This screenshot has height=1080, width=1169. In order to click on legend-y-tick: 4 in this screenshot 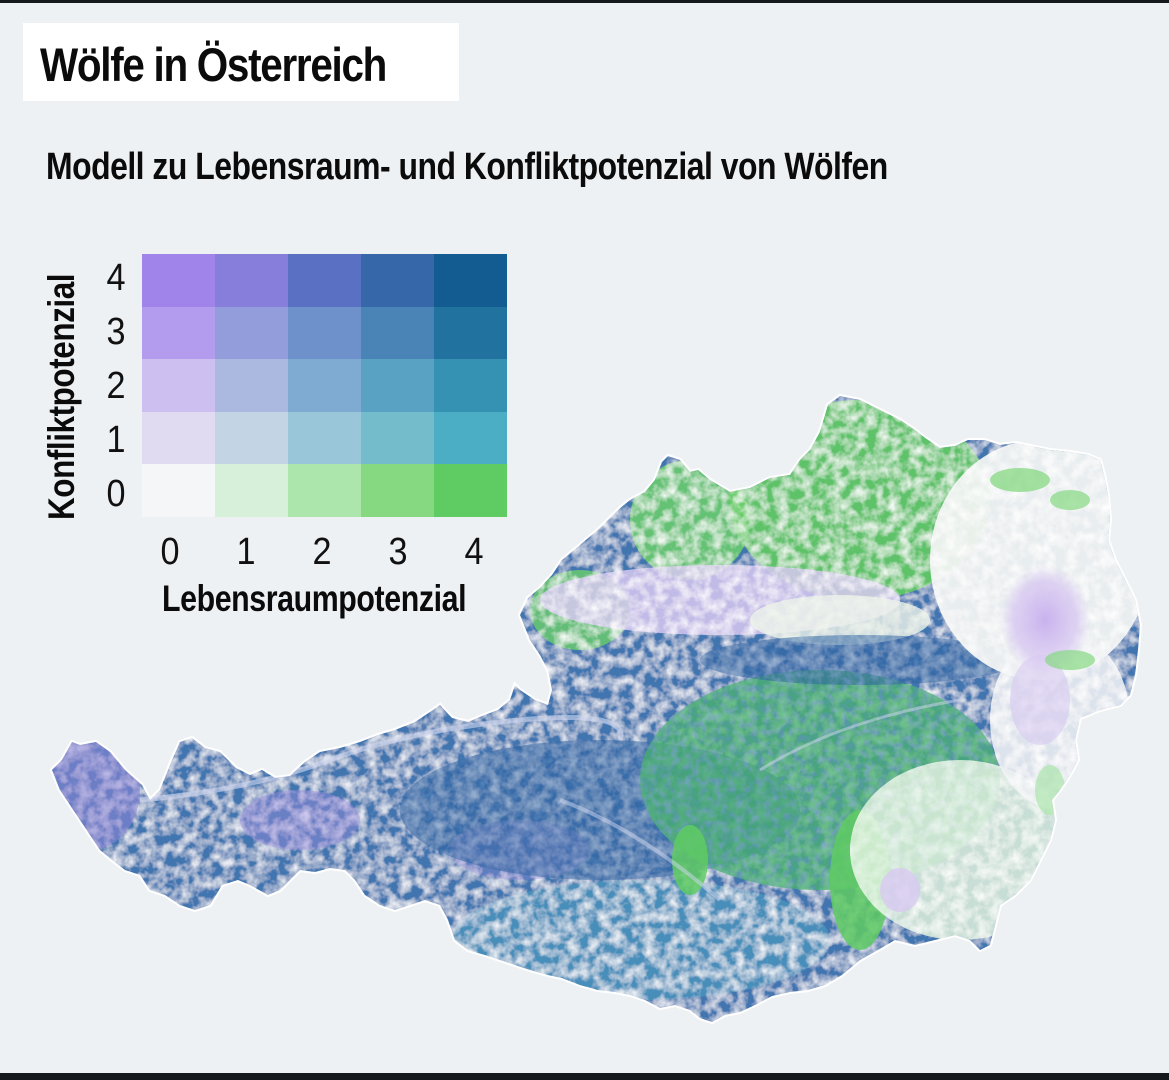, I will do `click(116, 278)`.